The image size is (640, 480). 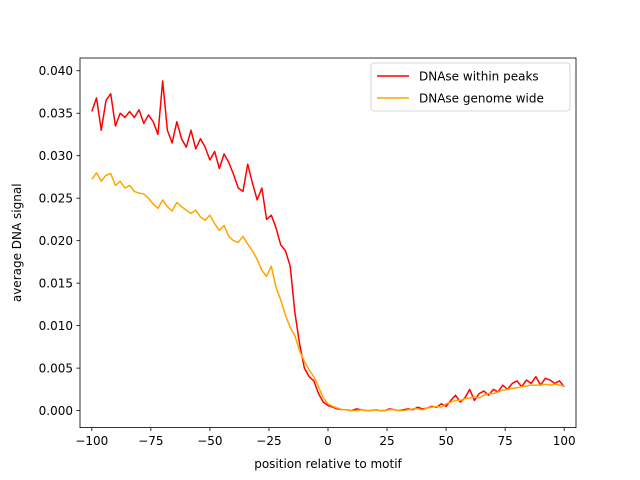 What do you see at coordinates (328, 464) in the screenshot?
I see `x-axis-label: position relative to motif` at bounding box center [328, 464].